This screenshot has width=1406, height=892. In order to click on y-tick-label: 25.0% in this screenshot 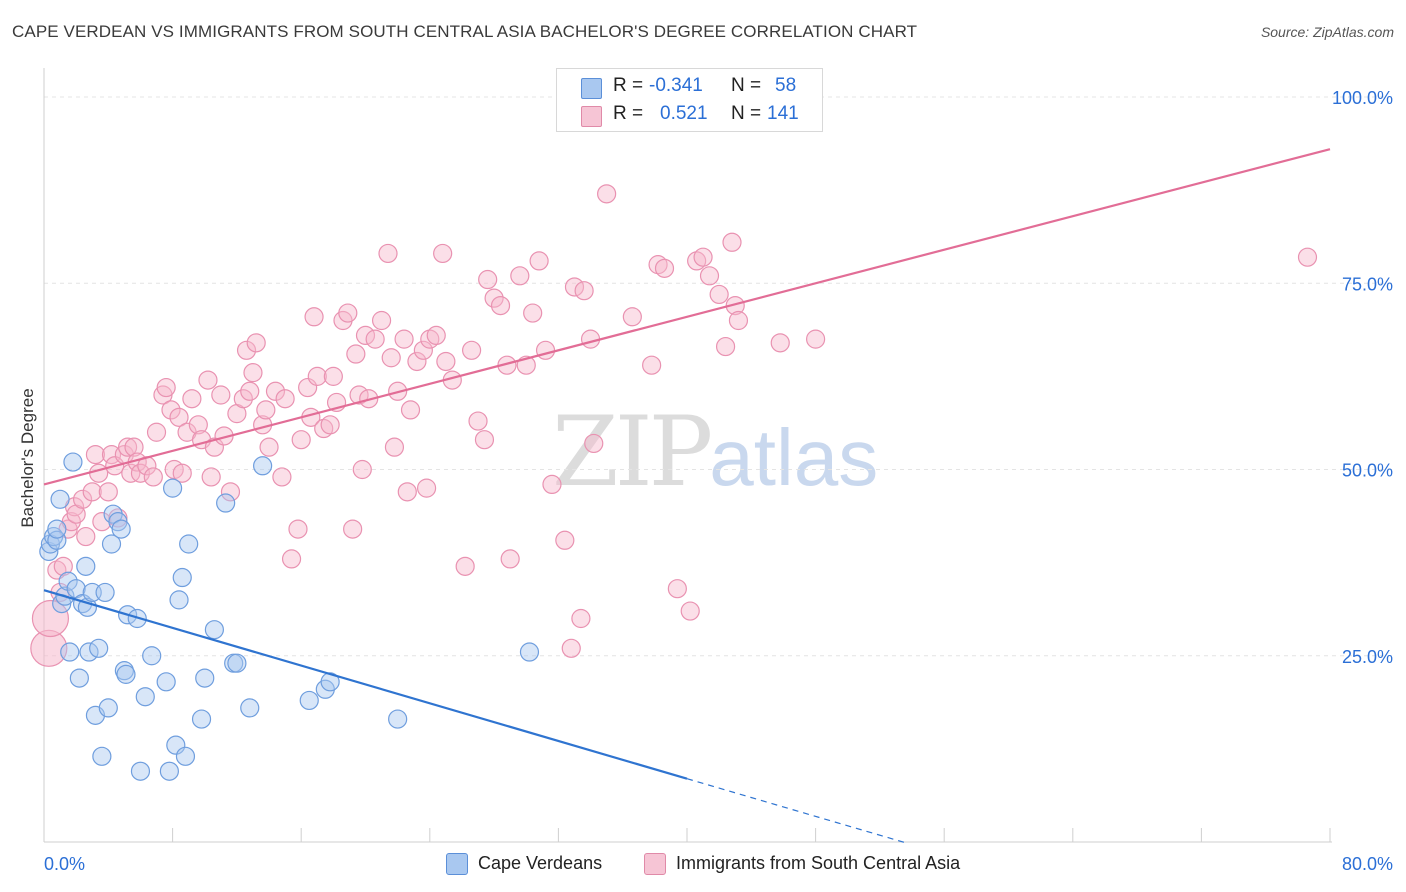, I will do `click(1367, 657)`.